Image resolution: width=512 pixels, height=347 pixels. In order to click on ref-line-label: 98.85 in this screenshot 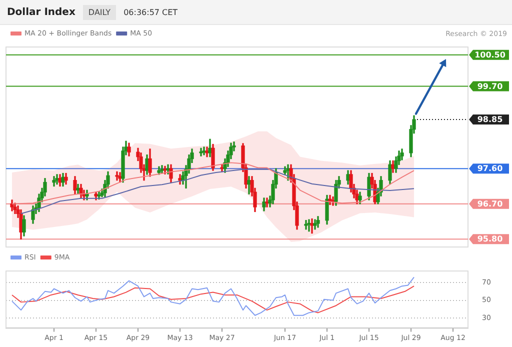, I will do `click(490, 119)`.